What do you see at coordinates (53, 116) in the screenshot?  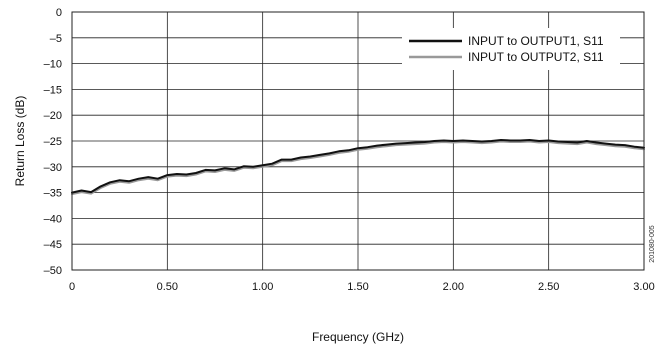 I see `y-tick-label: –20` at bounding box center [53, 116].